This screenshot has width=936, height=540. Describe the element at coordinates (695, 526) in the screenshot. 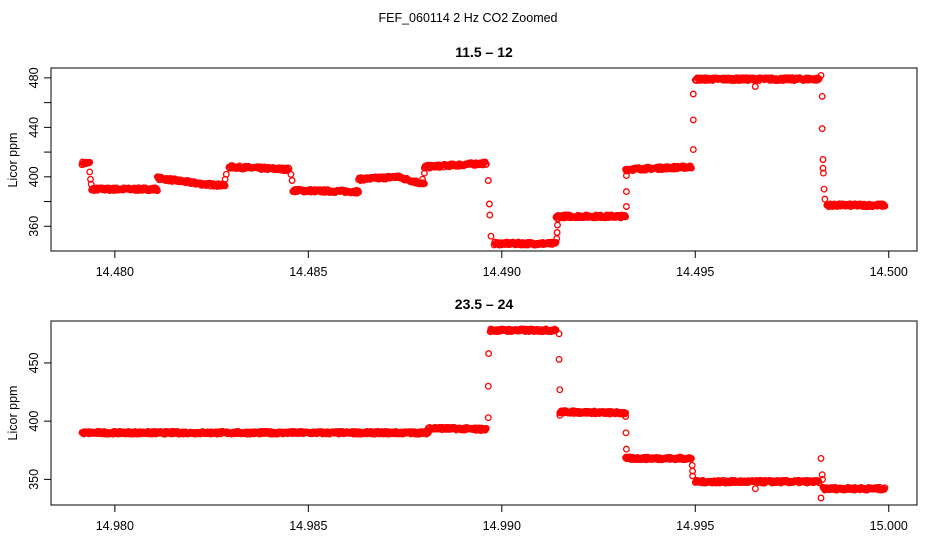

I see `x-tick-label: 14.995` at that location.